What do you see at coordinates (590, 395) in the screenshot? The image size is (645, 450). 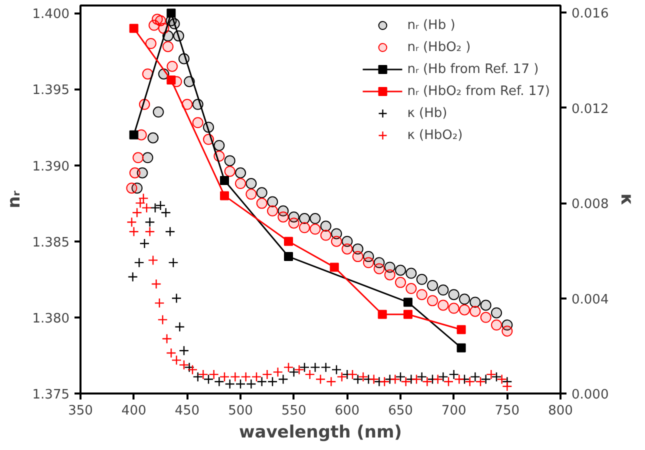 I see `y2-tick-label: 0.000` at bounding box center [590, 395].